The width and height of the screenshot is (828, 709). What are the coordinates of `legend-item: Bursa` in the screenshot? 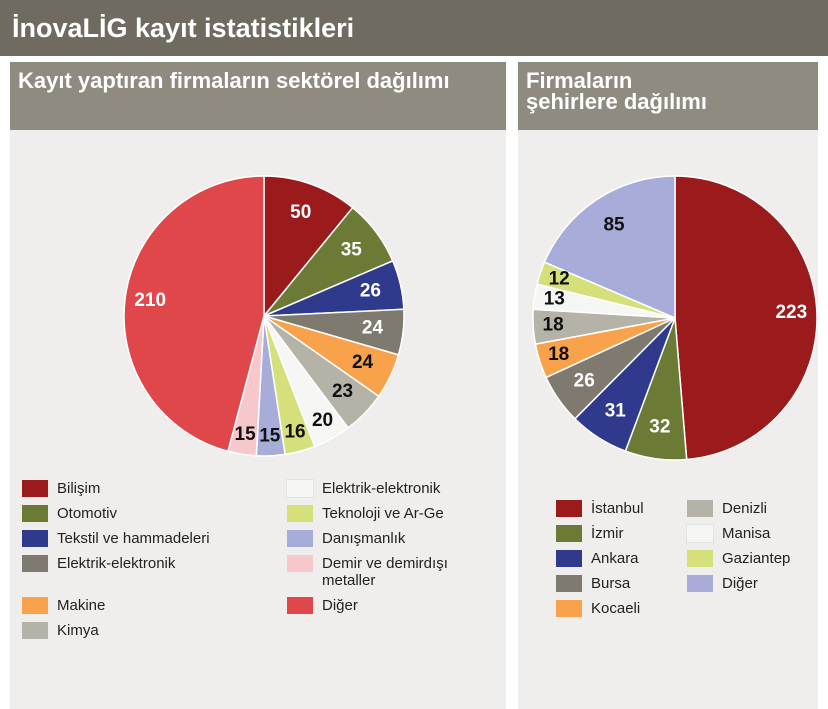 It's located at (621, 583).